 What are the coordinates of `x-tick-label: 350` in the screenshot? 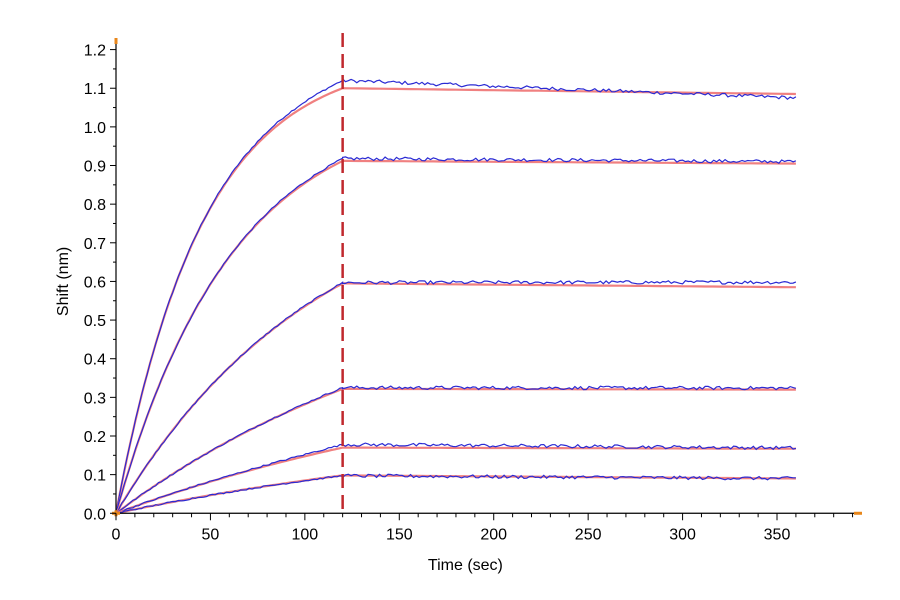 It's located at (777, 534).